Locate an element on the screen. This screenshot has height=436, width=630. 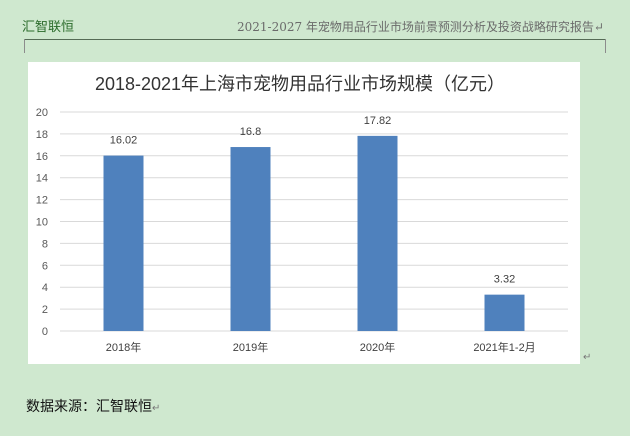
y-tick-label: 4 is located at coordinates (45, 288).